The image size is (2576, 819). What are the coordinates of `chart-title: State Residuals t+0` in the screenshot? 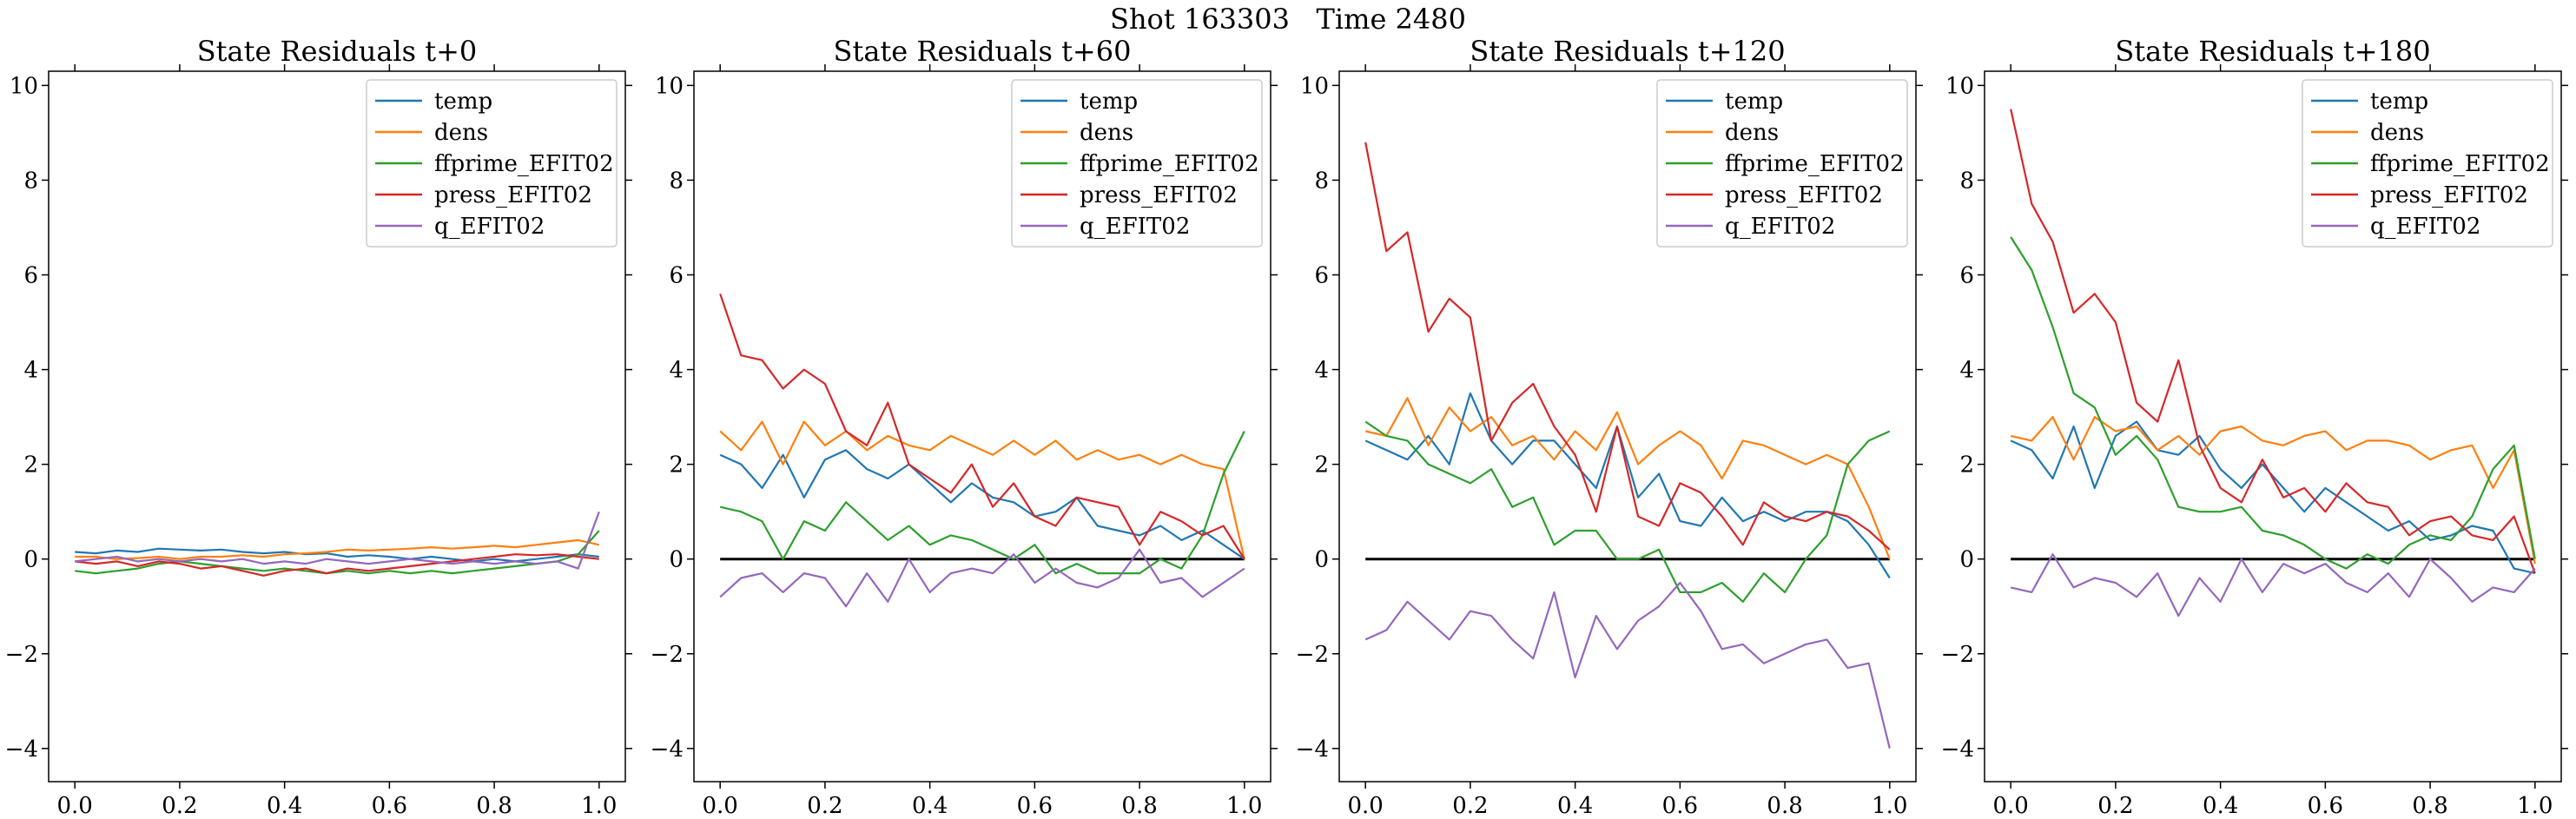 It's located at (337, 51).